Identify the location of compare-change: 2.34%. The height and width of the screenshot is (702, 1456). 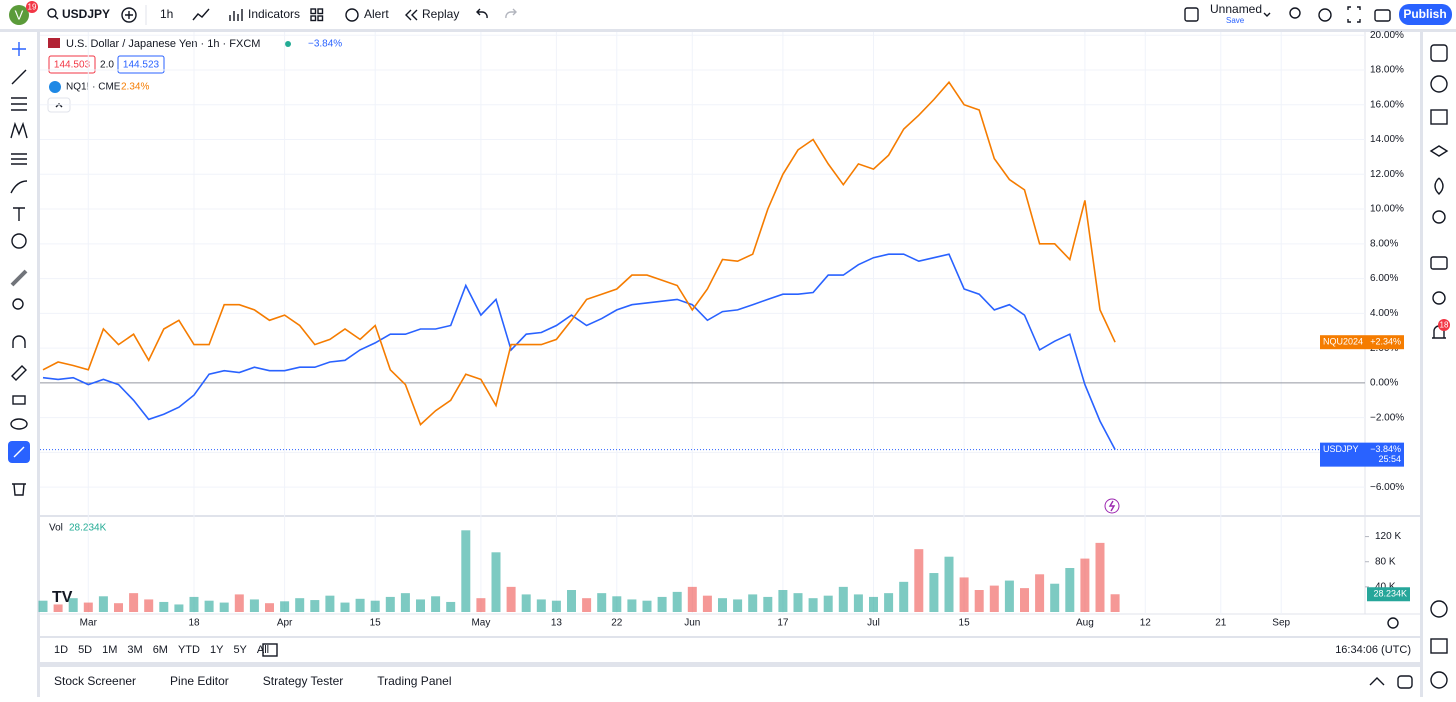
(135, 87).